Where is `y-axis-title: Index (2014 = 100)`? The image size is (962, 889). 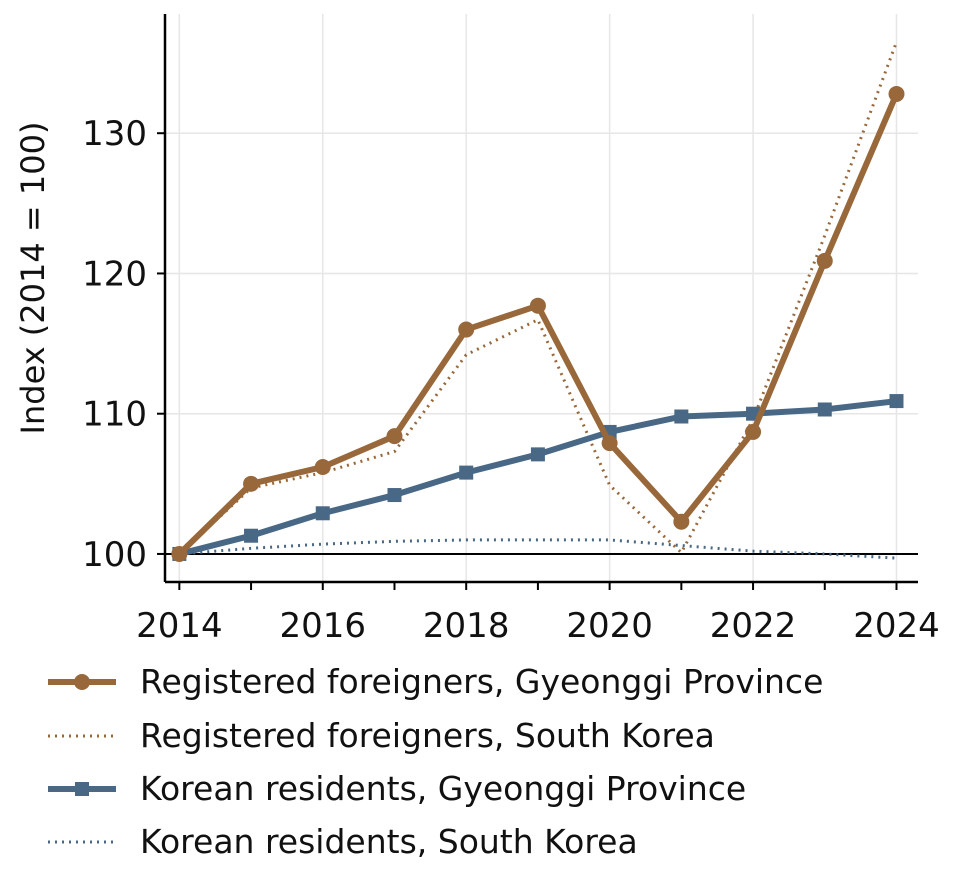
y-axis-title: Index (2014 = 100) is located at coordinates (33, 278).